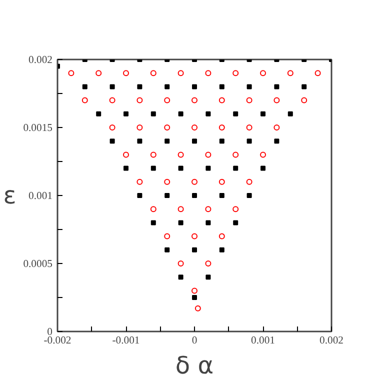 This screenshot has width=373, height=382. What do you see at coordinates (194, 366) in the screenshot?
I see `x-axis-title: δ α` at bounding box center [194, 366].